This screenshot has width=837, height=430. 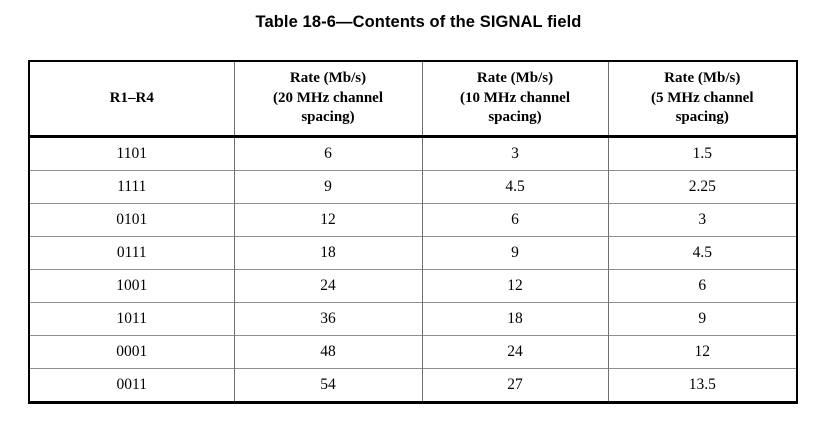 What do you see at coordinates (418, 22) in the screenshot?
I see `table-caption: Table 18-6—Contents of the SIGNAL field` at bounding box center [418, 22].